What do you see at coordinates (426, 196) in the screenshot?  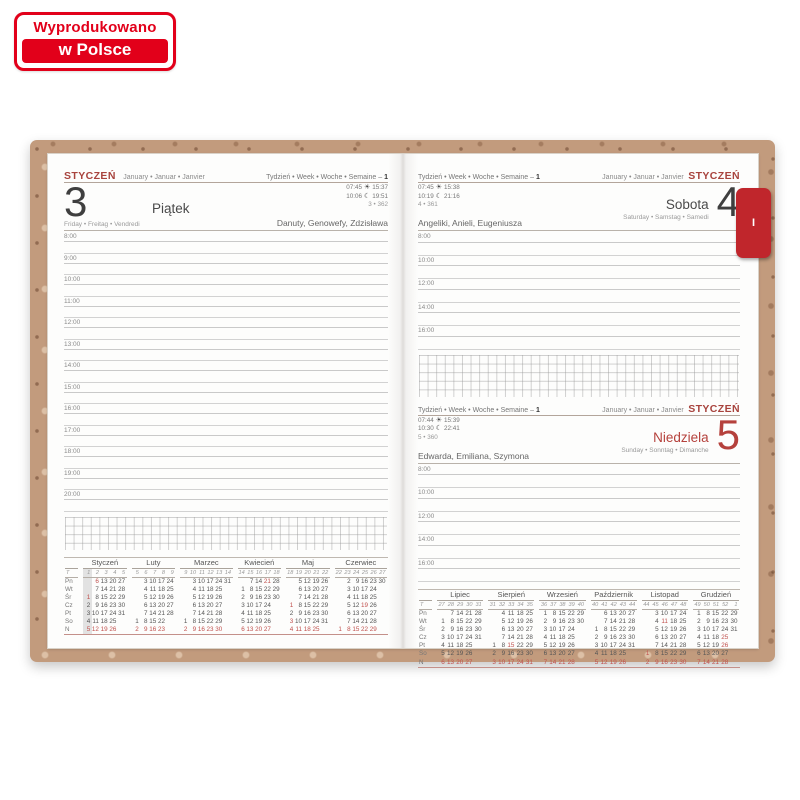 I see `moonrise-time: 10:19` at bounding box center [426, 196].